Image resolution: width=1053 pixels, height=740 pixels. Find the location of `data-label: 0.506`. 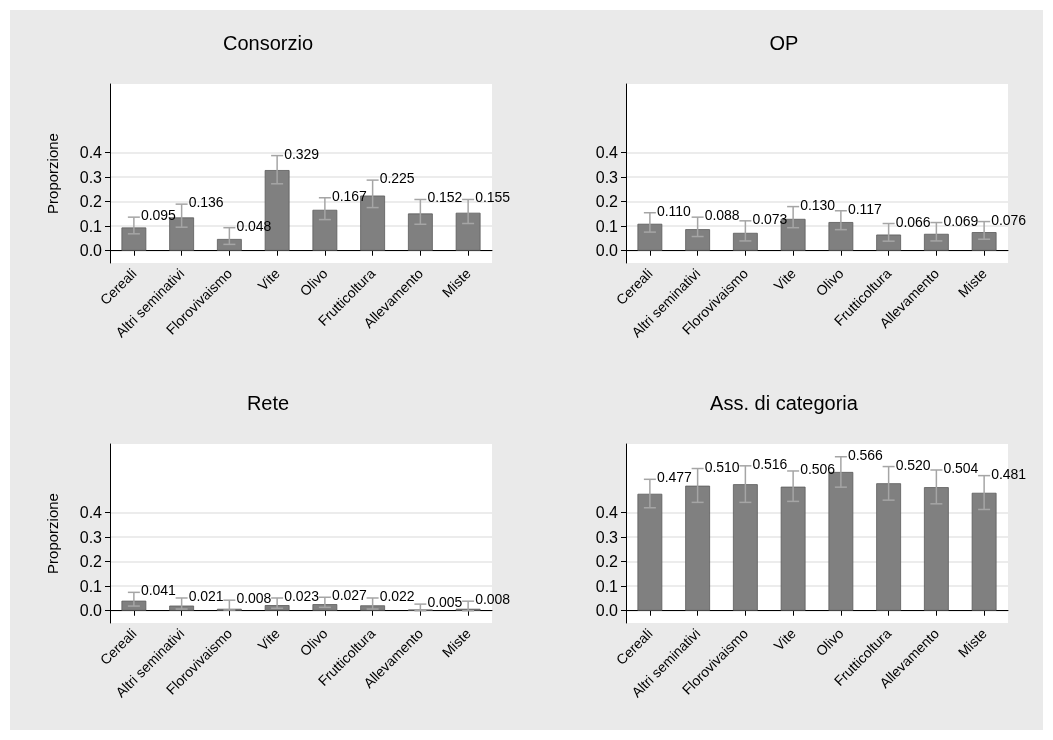

data-label: 0.506 is located at coordinates (818, 468).